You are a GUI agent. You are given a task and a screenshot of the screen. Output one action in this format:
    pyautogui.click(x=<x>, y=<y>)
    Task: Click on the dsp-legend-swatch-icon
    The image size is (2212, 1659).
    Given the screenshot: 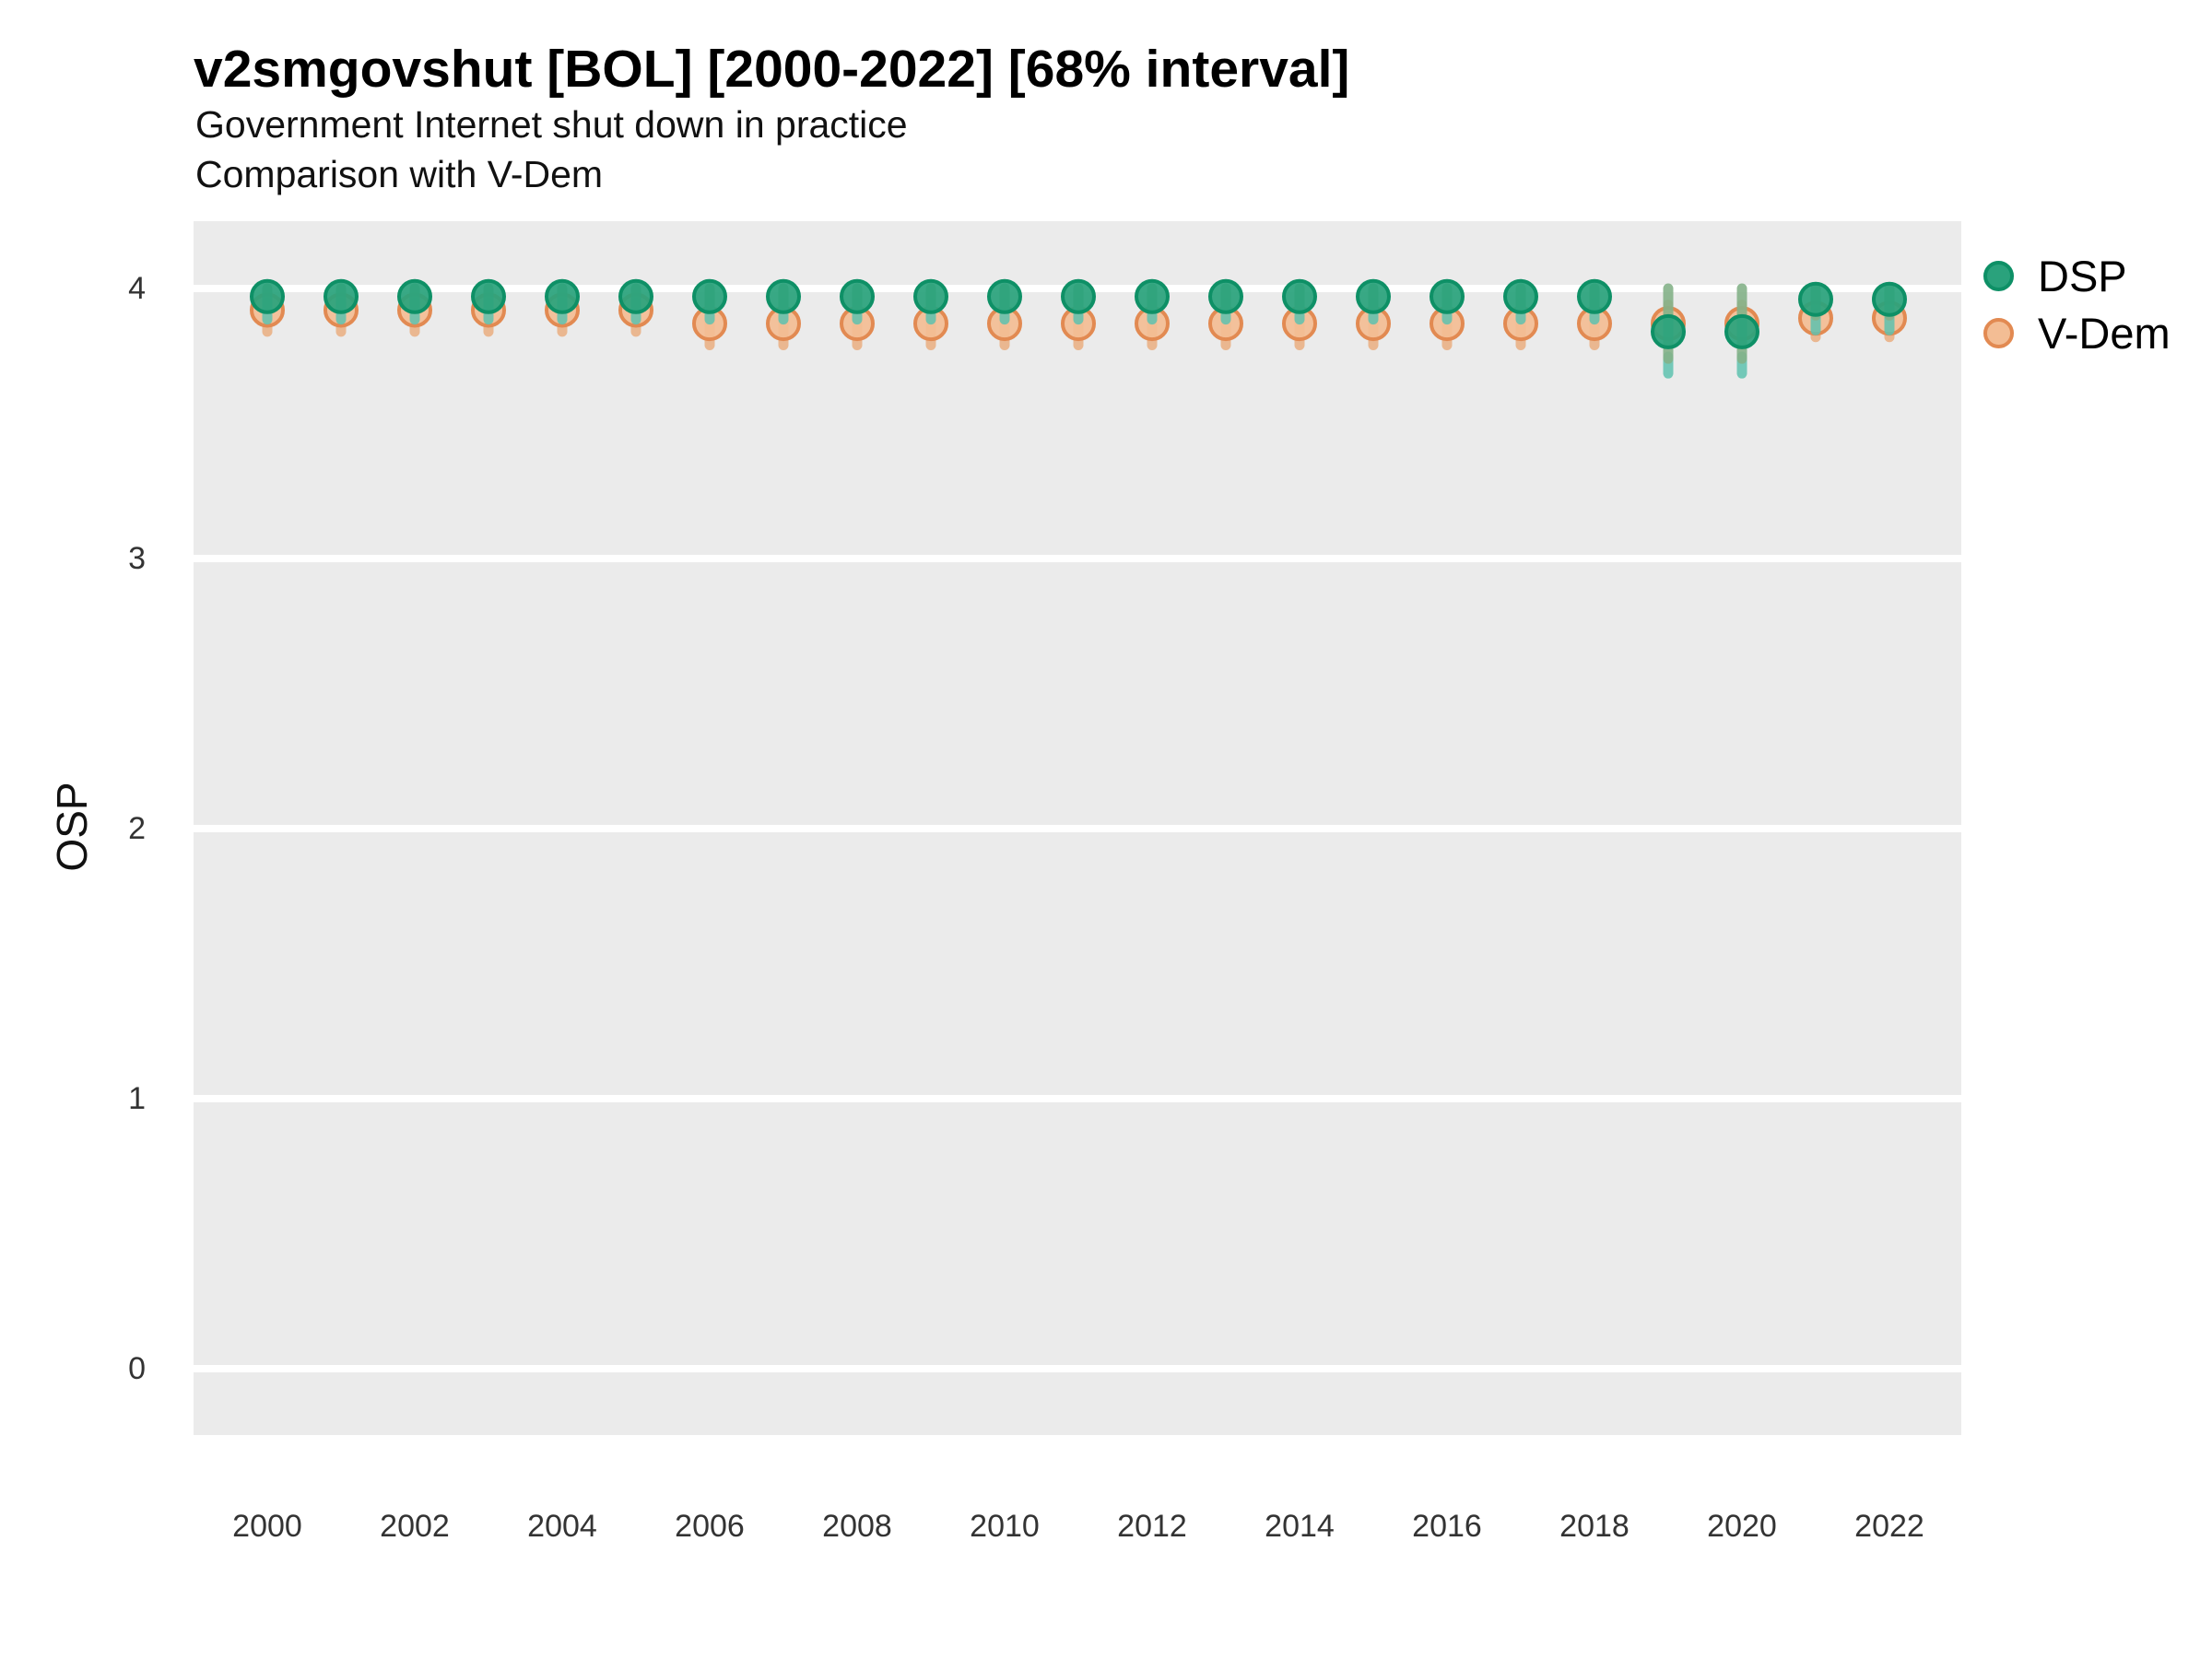 What is the action you would take?
    pyautogui.click(x=1998, y=275)
    